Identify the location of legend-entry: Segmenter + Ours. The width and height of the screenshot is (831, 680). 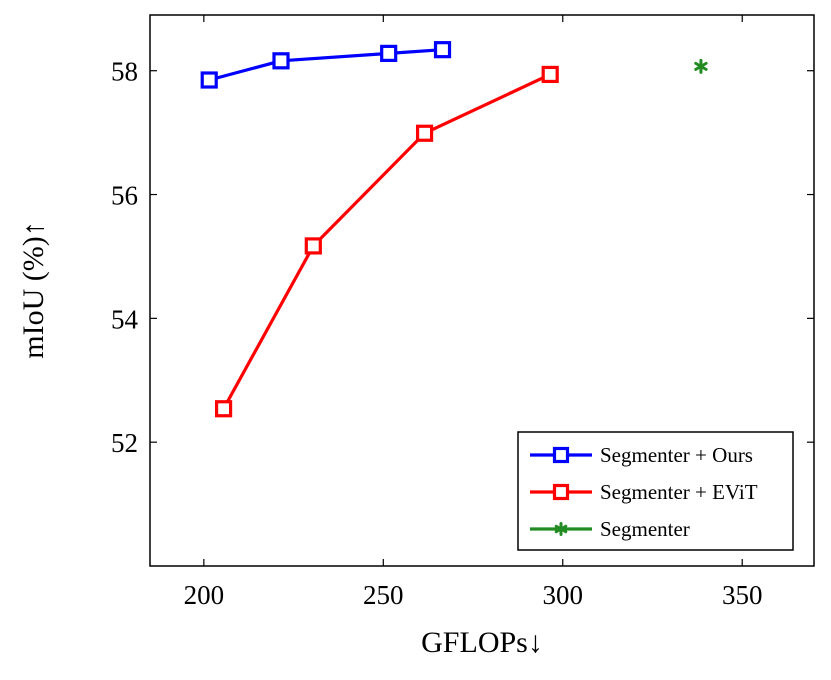
(641, 455).